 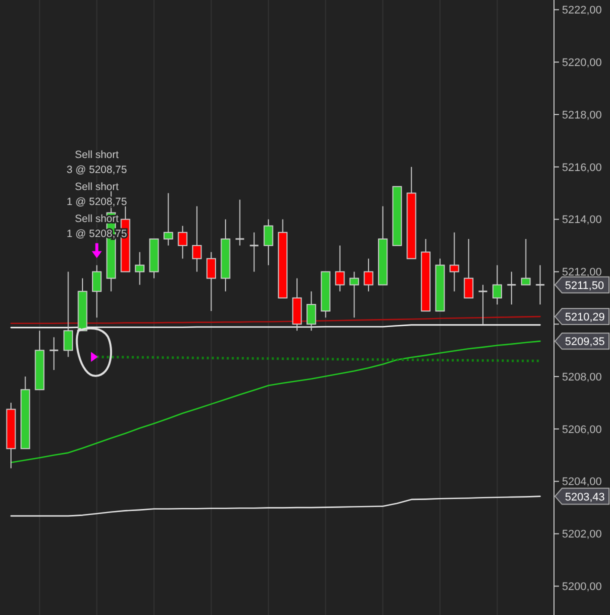 What do you see at coordinates (582, 587) in the screenshot?
I see `y-tick-label: 5200,00` at bounding box center [582, 587].